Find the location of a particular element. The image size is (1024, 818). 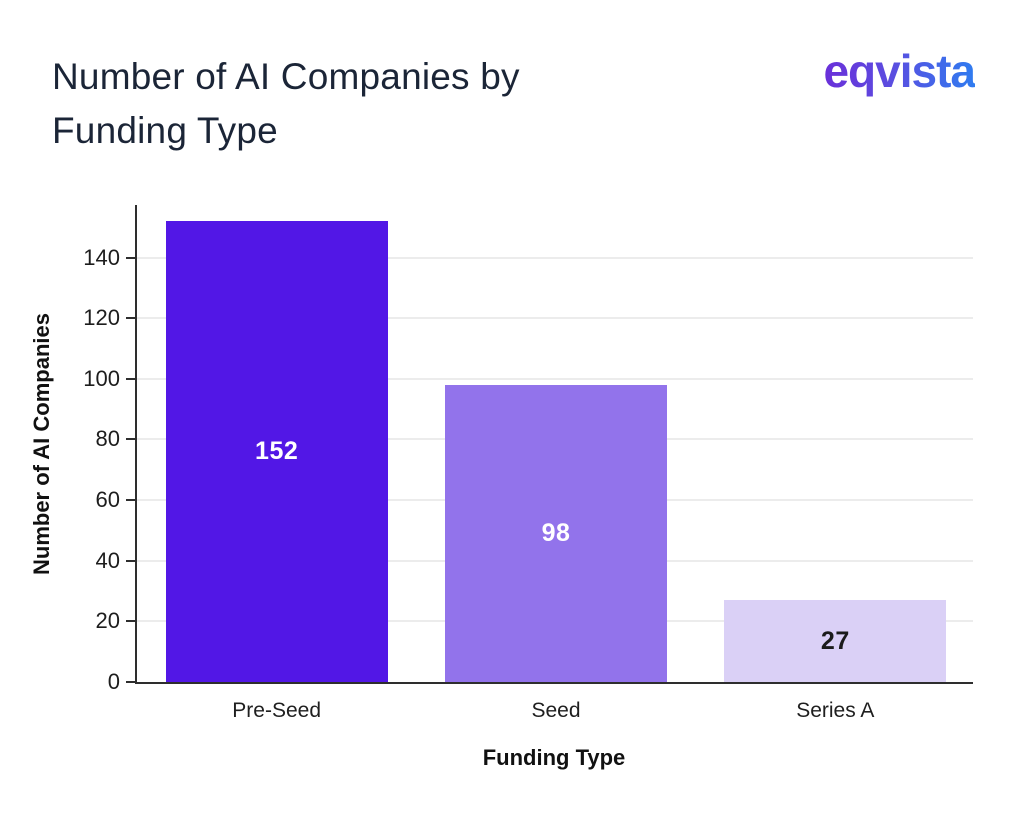

y-tick-label-40: 40 is located at coordinates (107, 560).